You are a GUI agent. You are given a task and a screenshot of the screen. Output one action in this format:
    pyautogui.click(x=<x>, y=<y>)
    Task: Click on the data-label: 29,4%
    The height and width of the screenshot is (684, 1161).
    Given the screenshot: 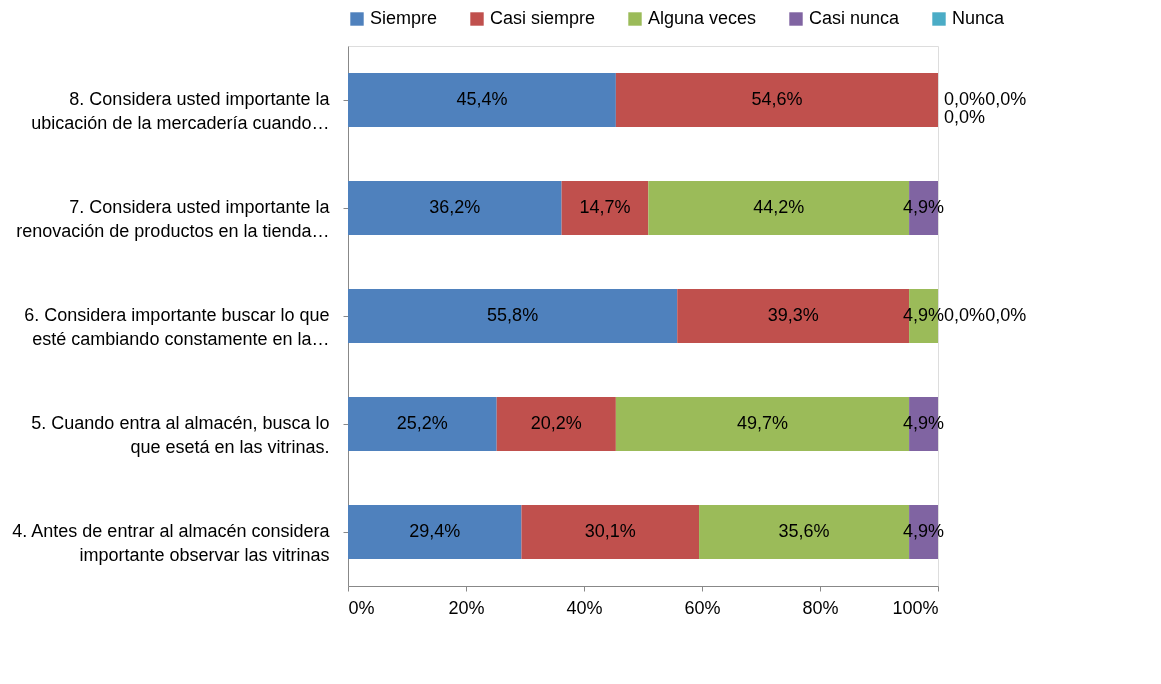 What is the action you would take?
    pyautogui.click(x=435, y=531)
    